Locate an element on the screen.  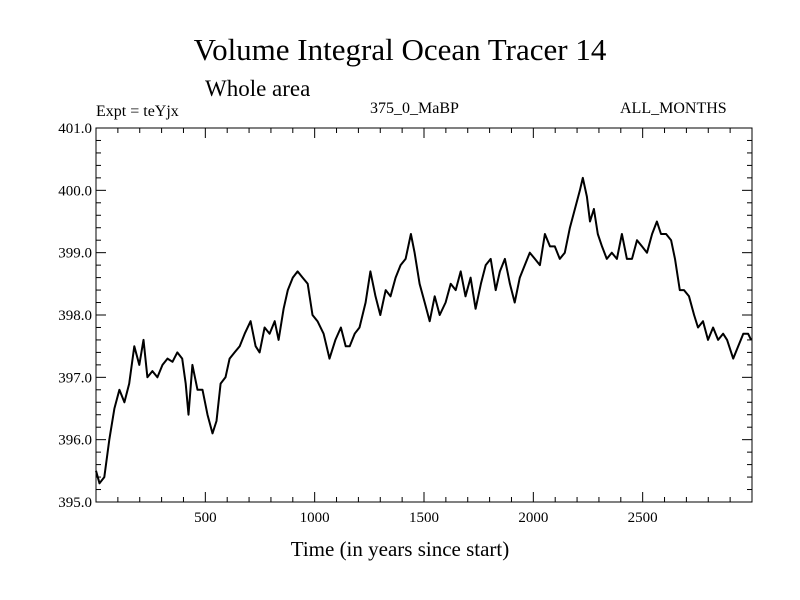
x-tick-label: 2000 is located at coordinates (533, 518).